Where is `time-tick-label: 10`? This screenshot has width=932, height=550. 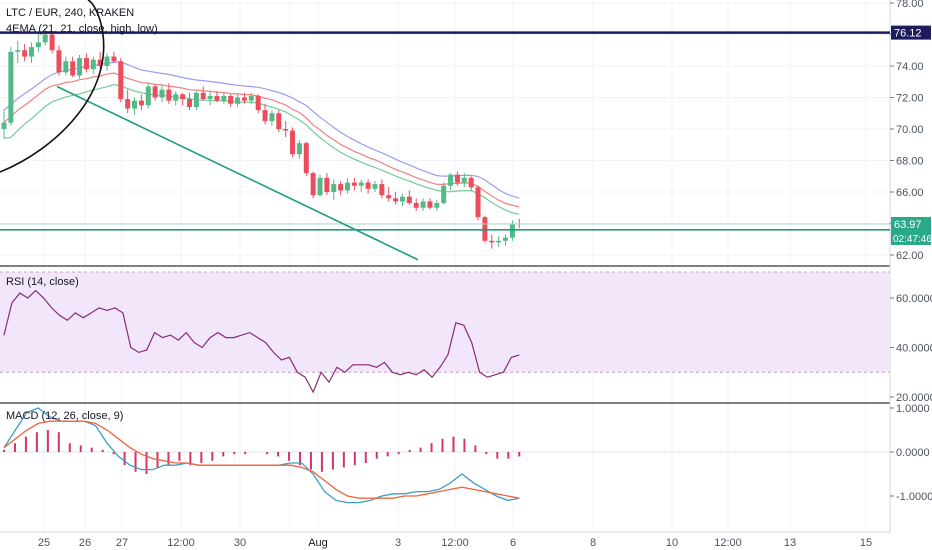 time-tick-label: 10 is located at coordinates (672, 543).